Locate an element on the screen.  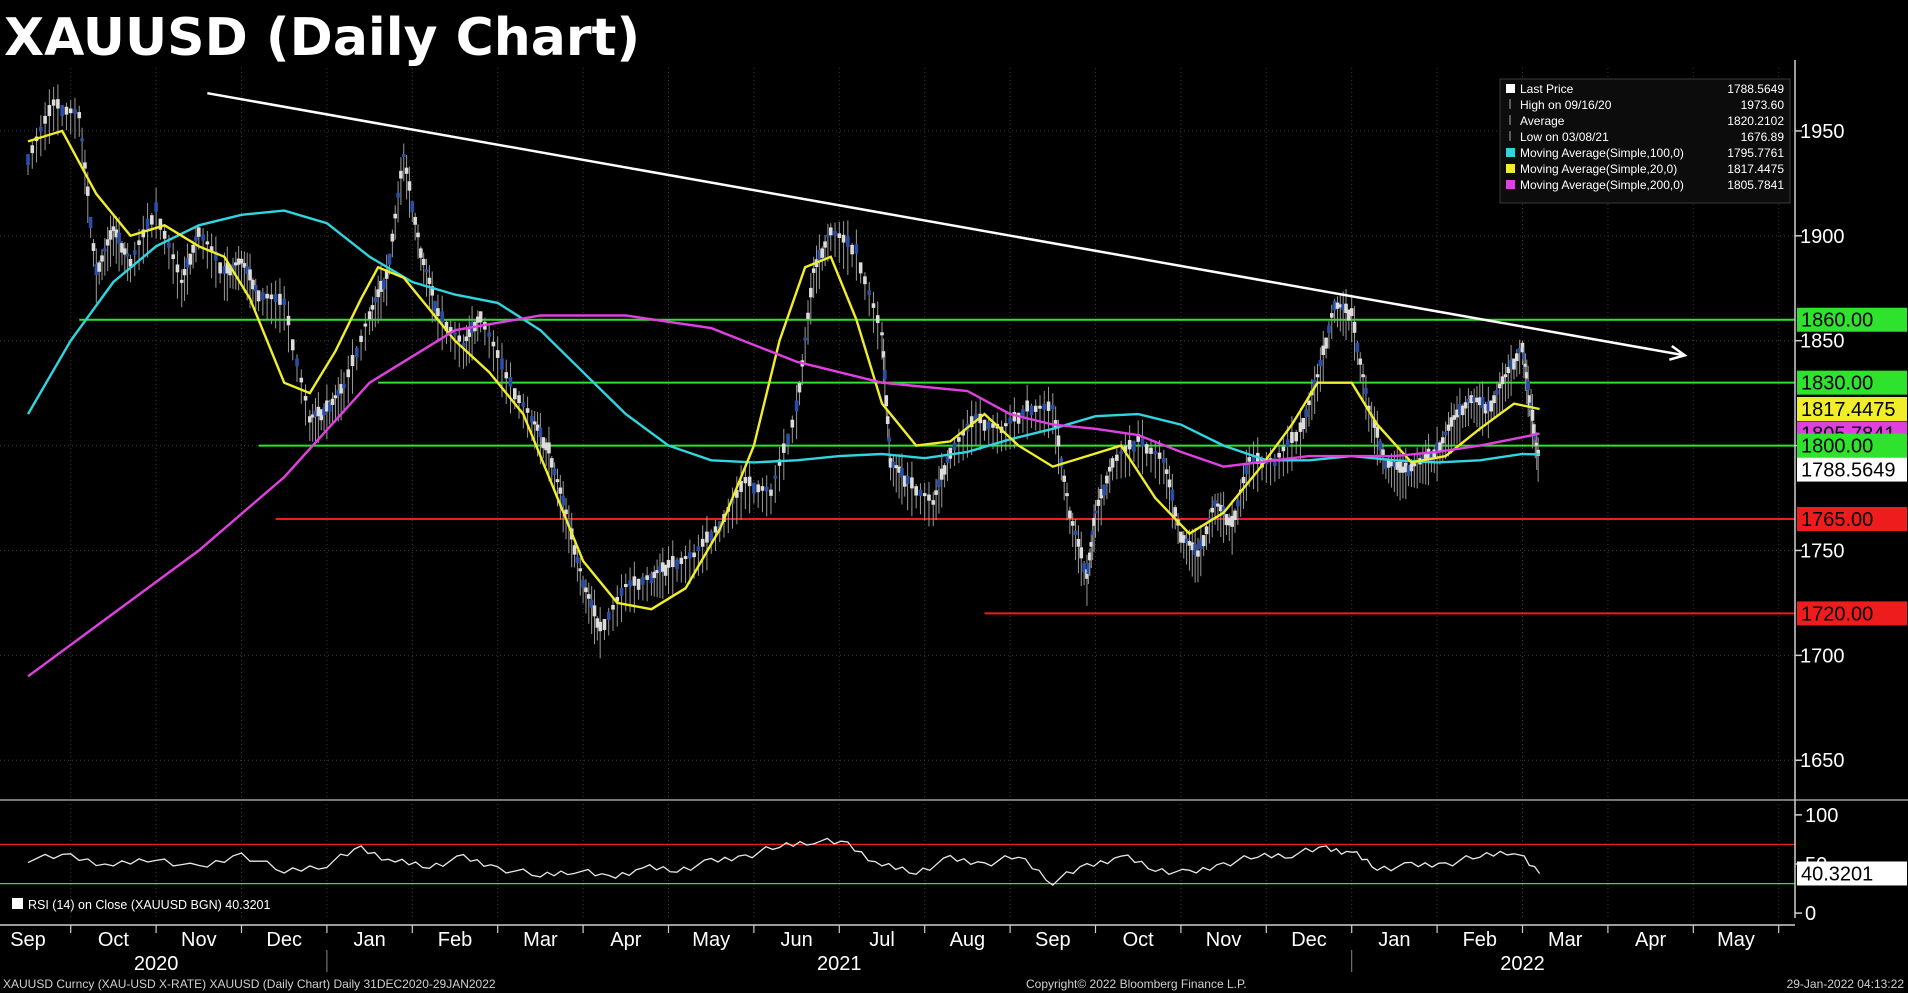
rsi-tick-label: 100 is located at coordinates (1821, 816).